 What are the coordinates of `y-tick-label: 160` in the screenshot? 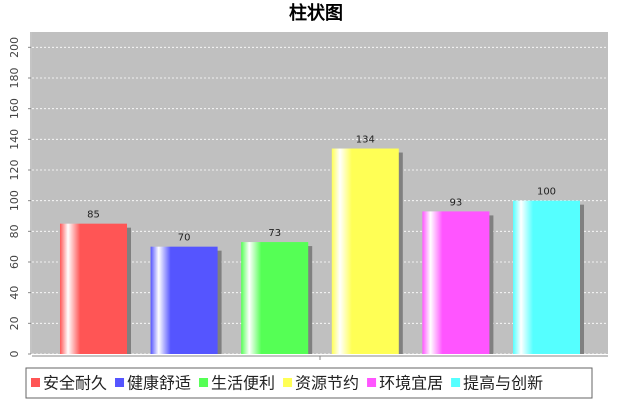 It's located at (14, 108).